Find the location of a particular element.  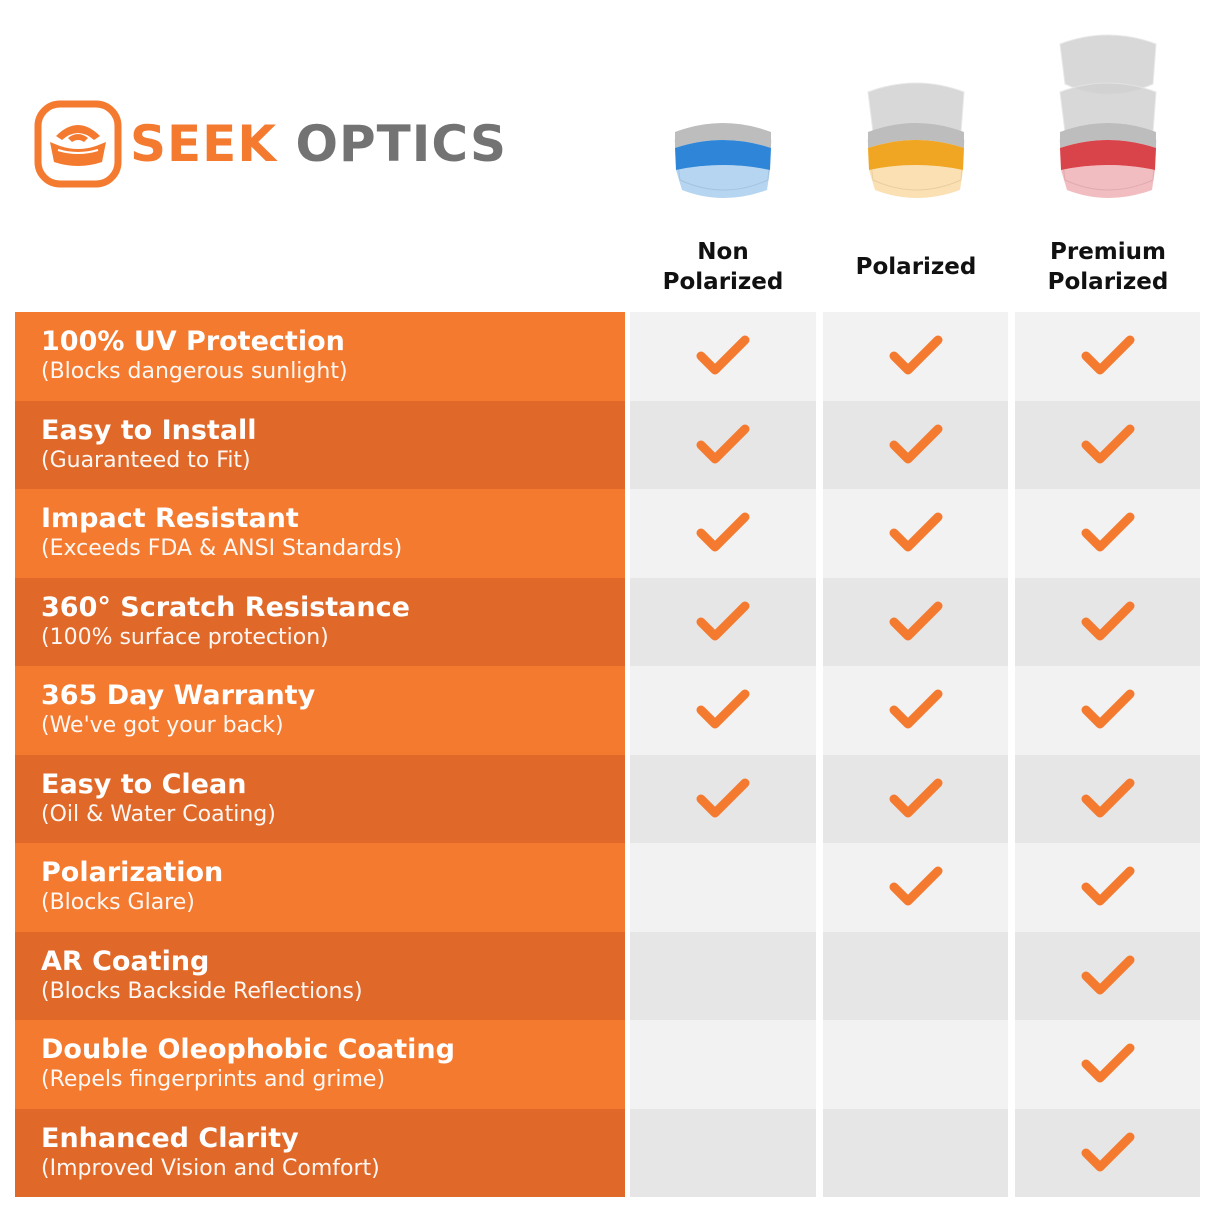

feature-title: Polarization is located at coordinates (132, 873).